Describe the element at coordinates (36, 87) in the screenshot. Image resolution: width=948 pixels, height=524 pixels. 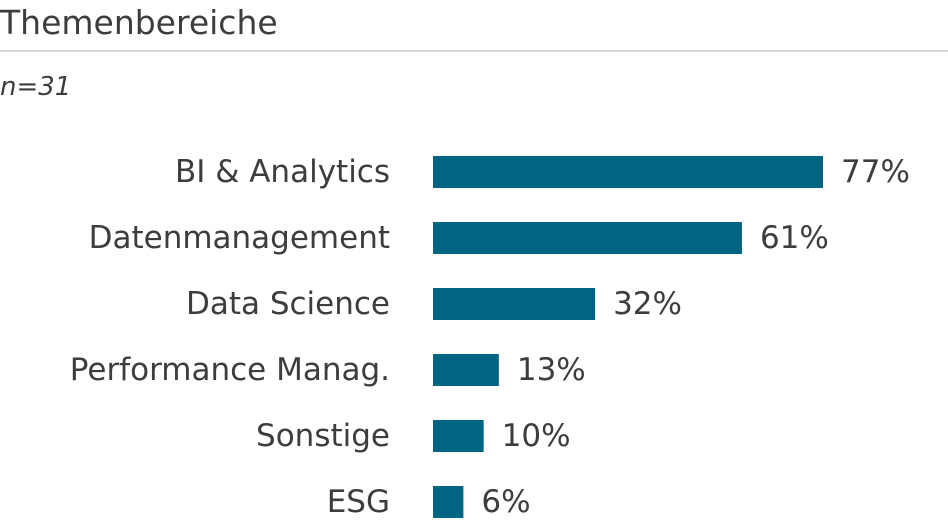
I see `sample-size-note: n=31` at that location.